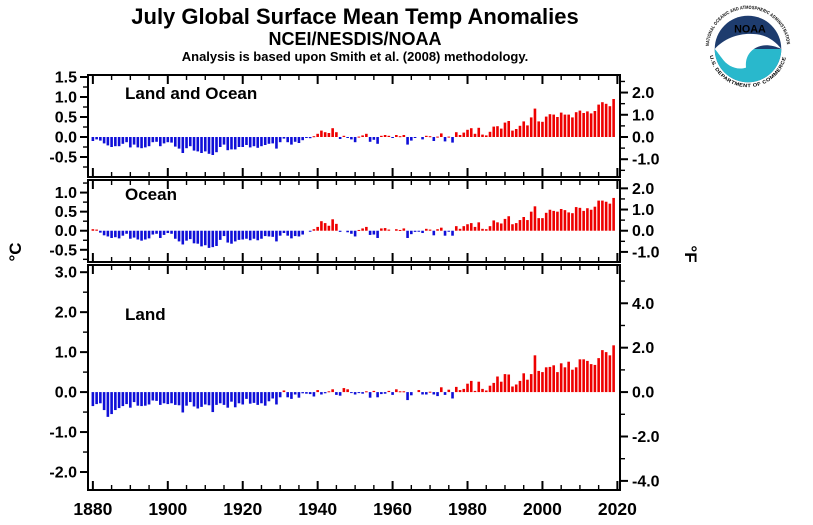  Describe the element at coordinates (538, 381) in the screenshot. I see `bar-1999` at that location.